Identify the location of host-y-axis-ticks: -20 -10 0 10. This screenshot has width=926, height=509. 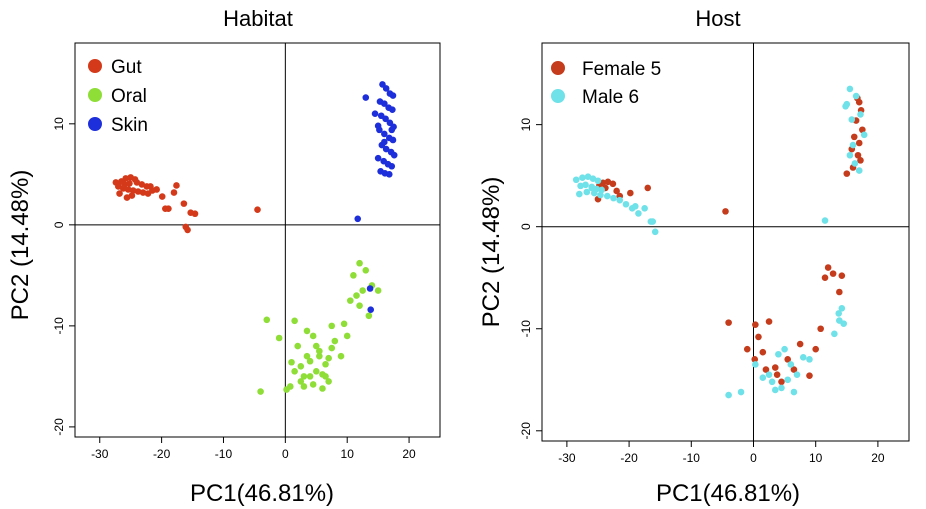
(530, 279).